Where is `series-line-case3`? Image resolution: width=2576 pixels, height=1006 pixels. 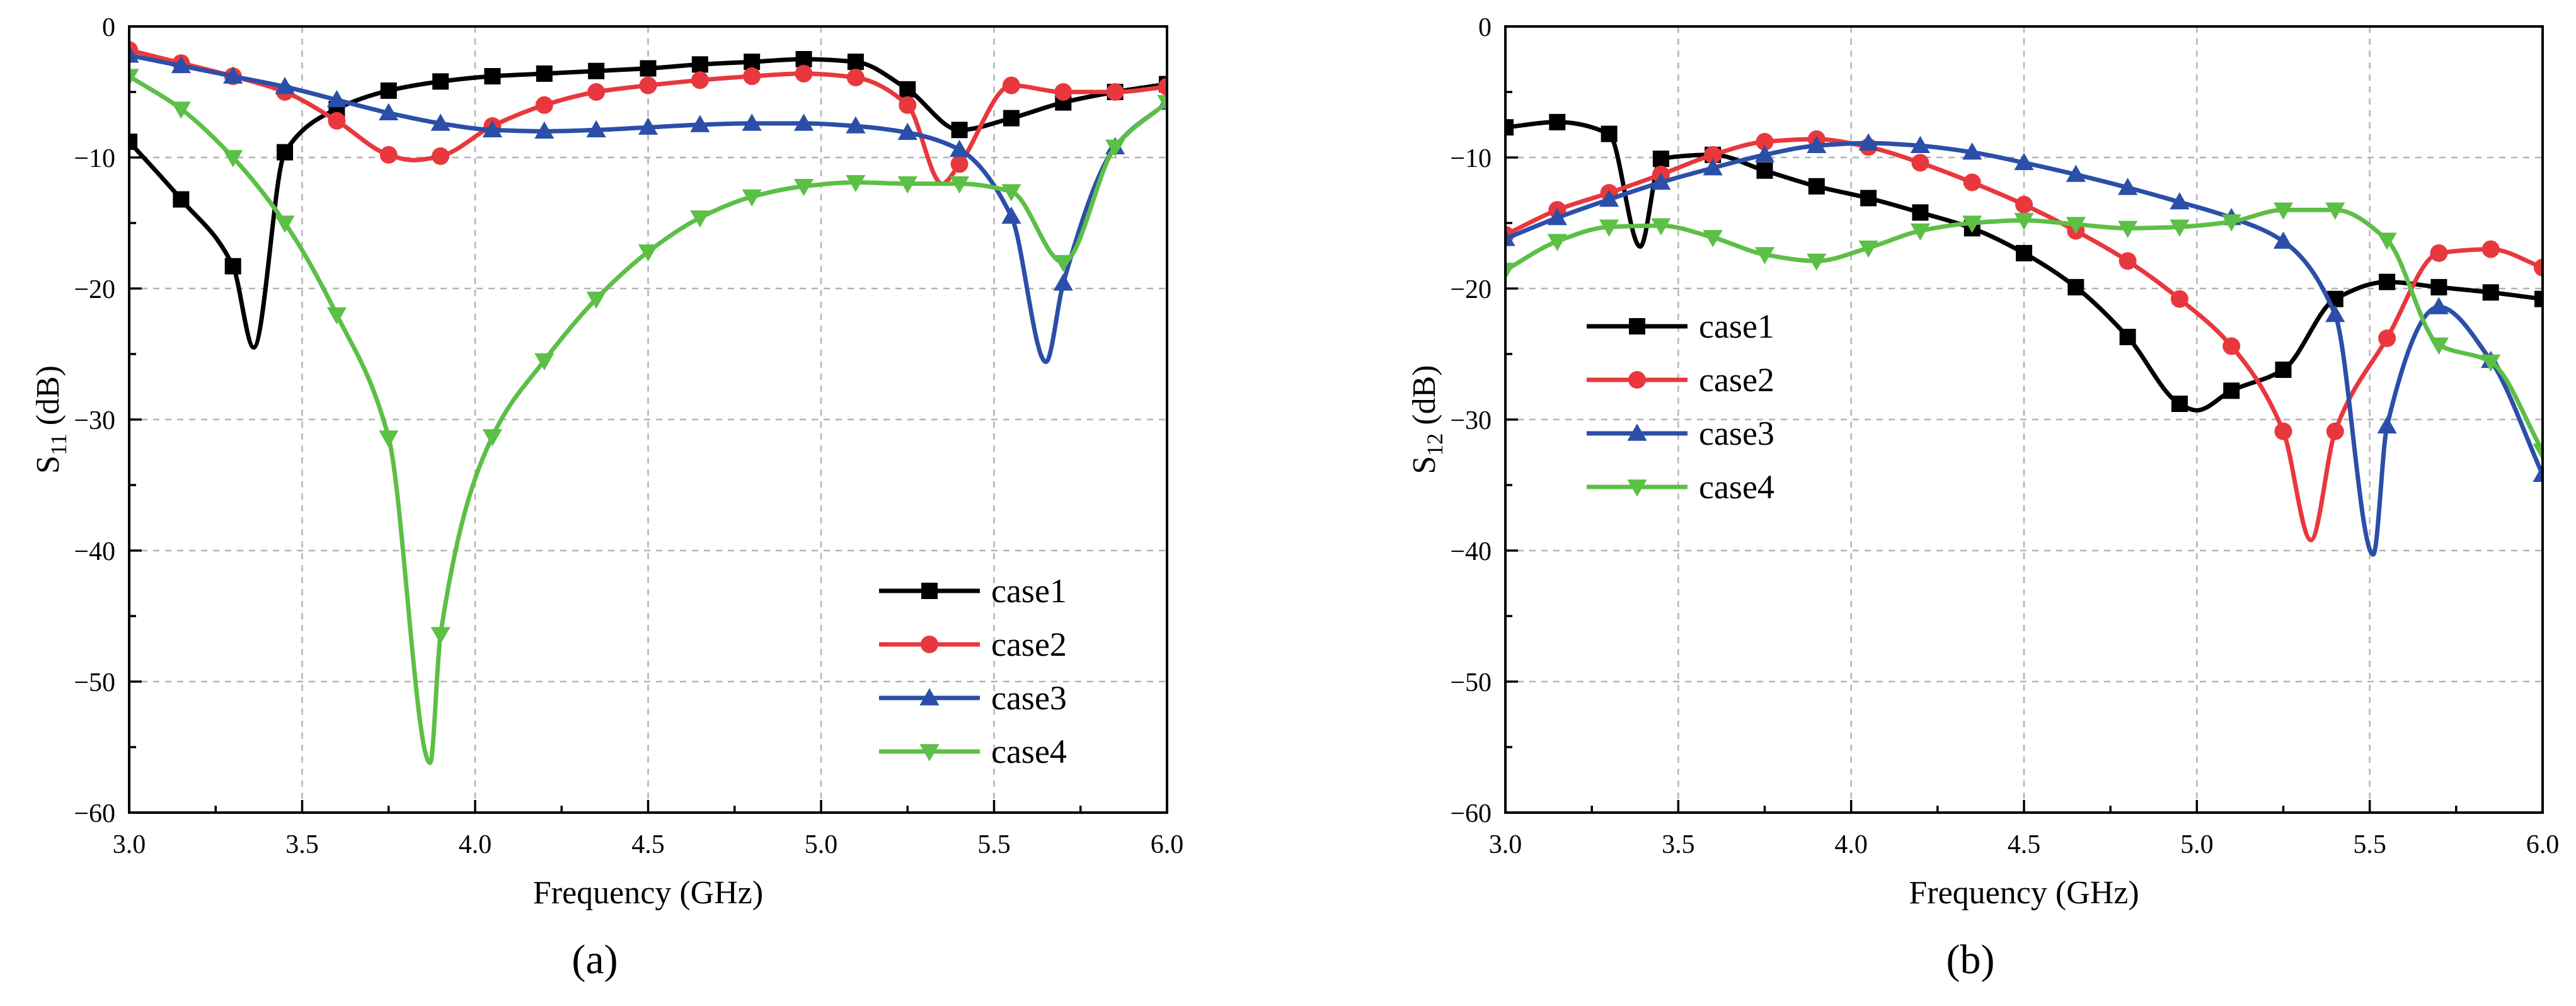 series-line-case3 is located at coordinates (648, 209).